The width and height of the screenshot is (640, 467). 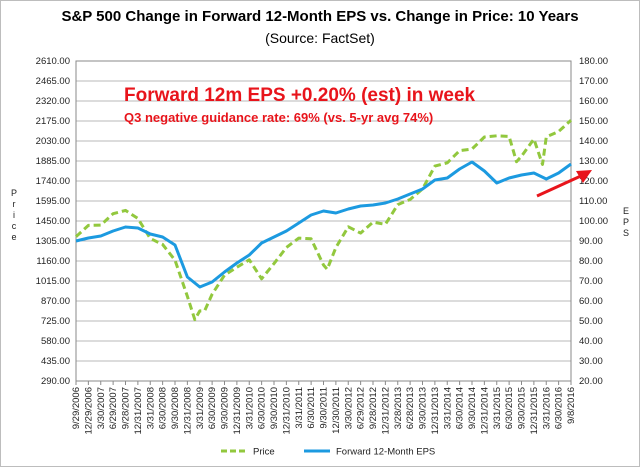 What do you see at coordinates (593, 141) in the screenshot?
I see `right-tick-label: 140.00` at bounding box center [593, 141].